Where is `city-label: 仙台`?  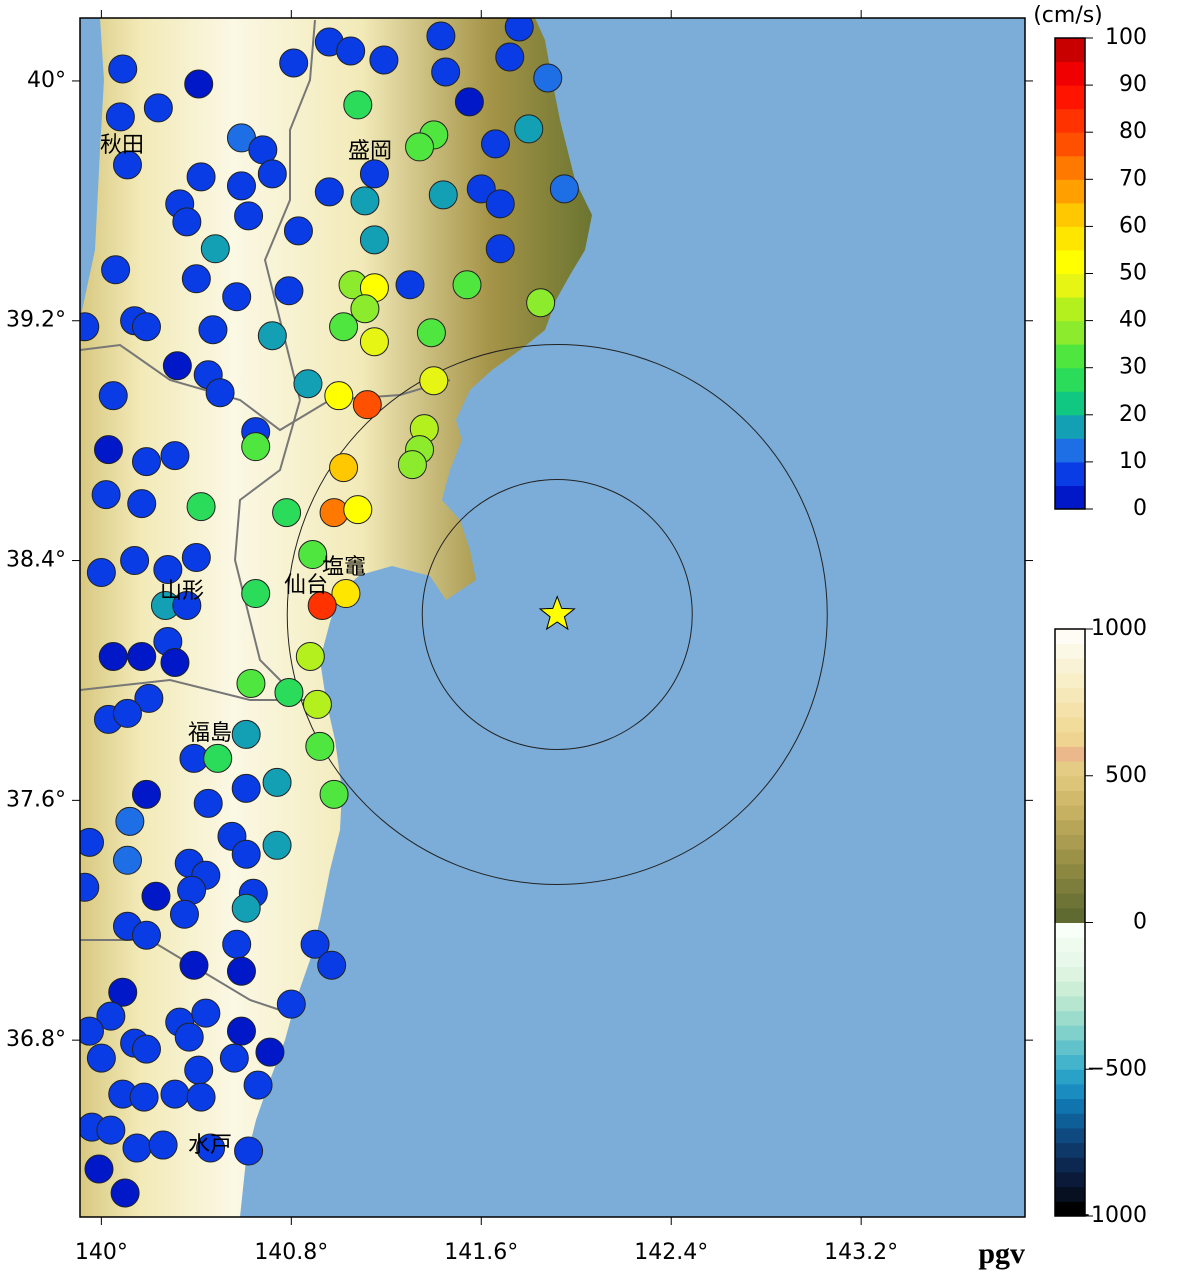 city-label: 仙台 is located at coordinates (306, 585).